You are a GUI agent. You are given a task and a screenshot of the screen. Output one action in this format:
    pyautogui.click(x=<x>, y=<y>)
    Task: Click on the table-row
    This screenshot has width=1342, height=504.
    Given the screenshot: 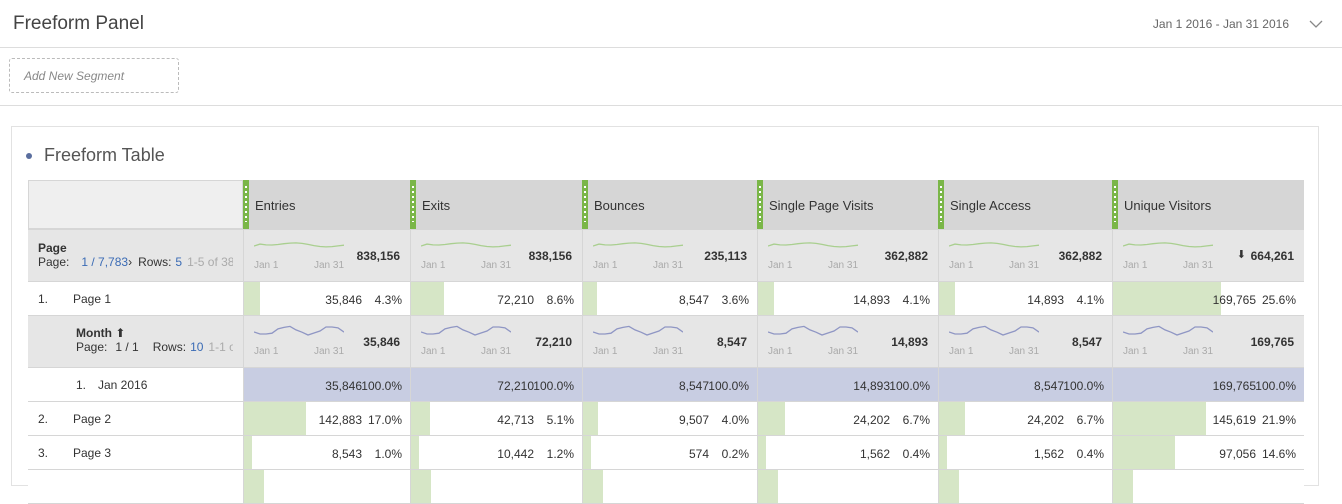 What is the action you would take?
    pyautogui.click(x=666, y=487)
    